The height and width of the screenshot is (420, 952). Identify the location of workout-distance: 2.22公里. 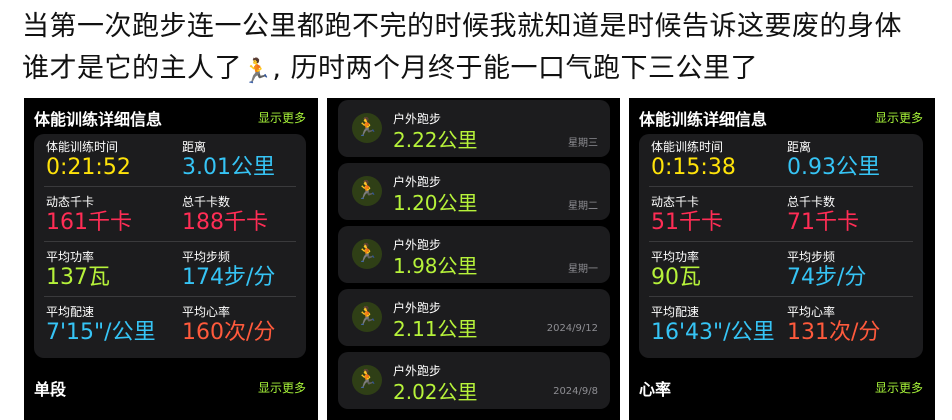
(435, 138).